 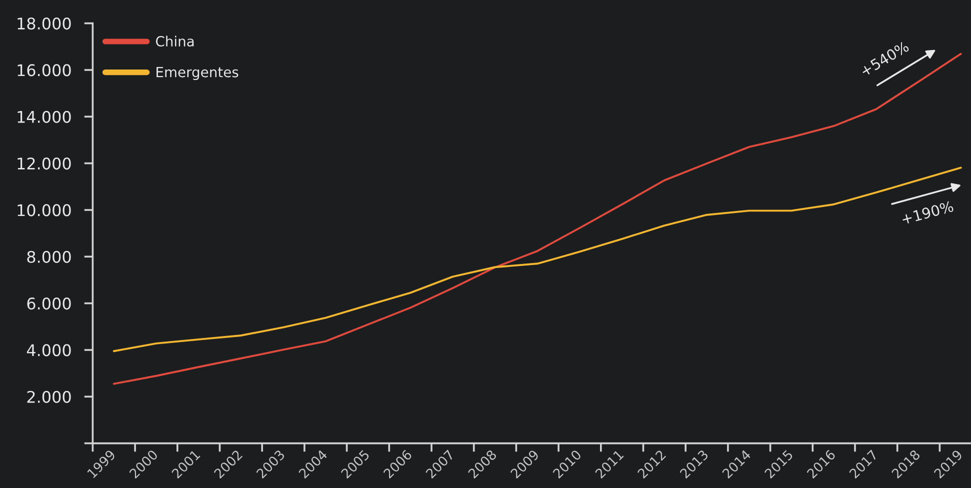 I want to click on y-tick-label: 4.000, so click(x=48, y=350).